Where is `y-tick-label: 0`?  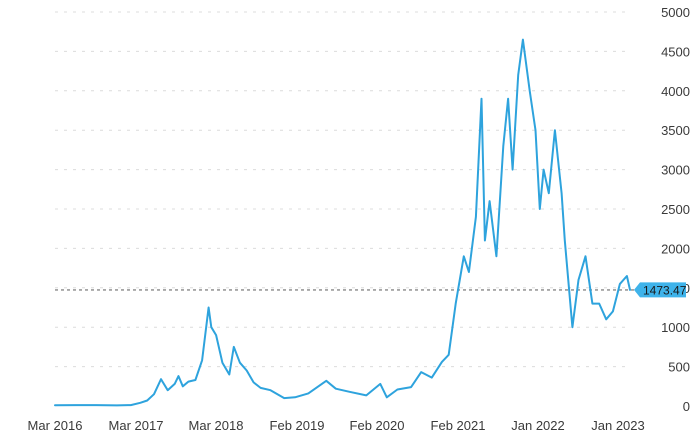 y-tick-label: 0 is located at coordinates (686, 406).